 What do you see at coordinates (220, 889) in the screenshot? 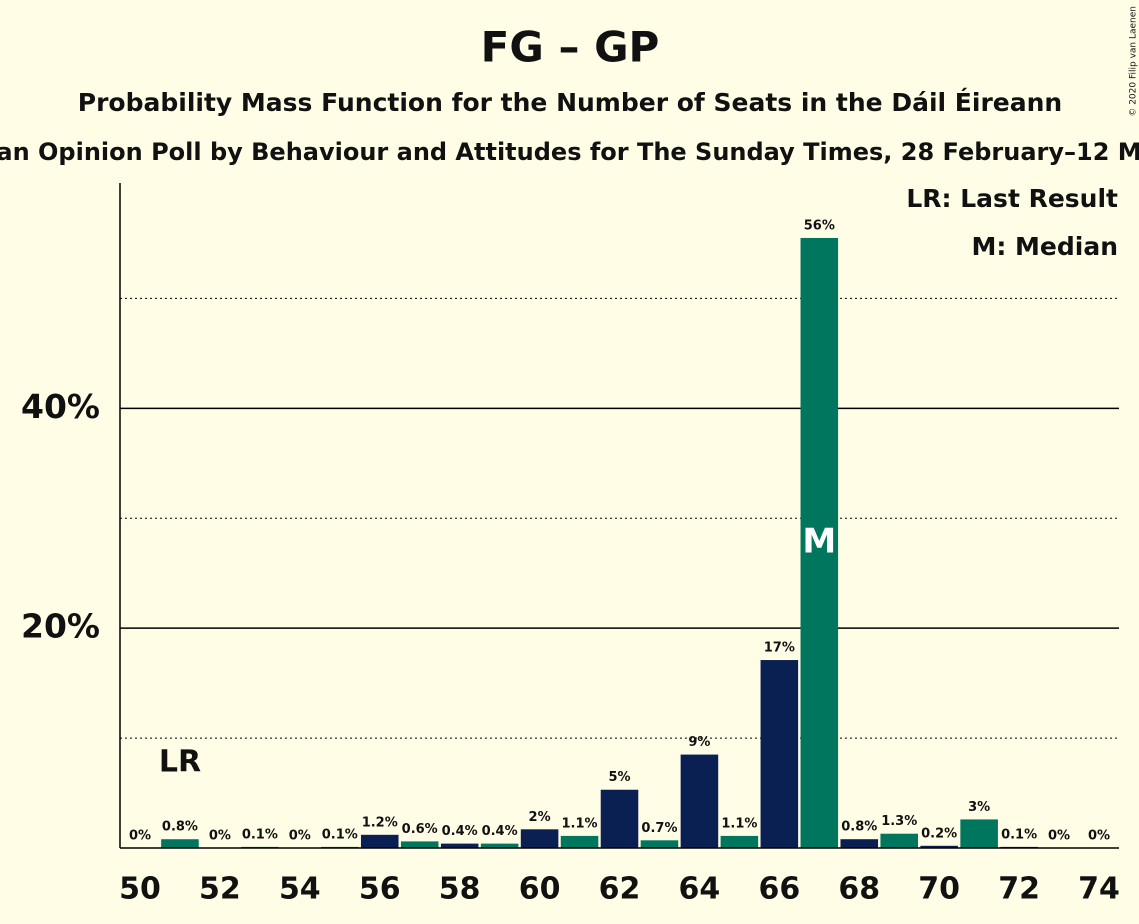
I see `x-tick-label: 52` at bounding box center [220, 889].